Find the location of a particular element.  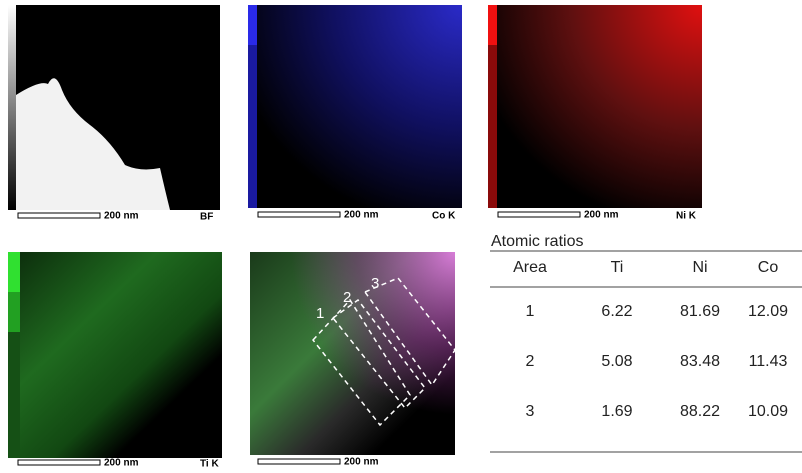

table-cell: 11.43 is located at coordinates (768, 361).